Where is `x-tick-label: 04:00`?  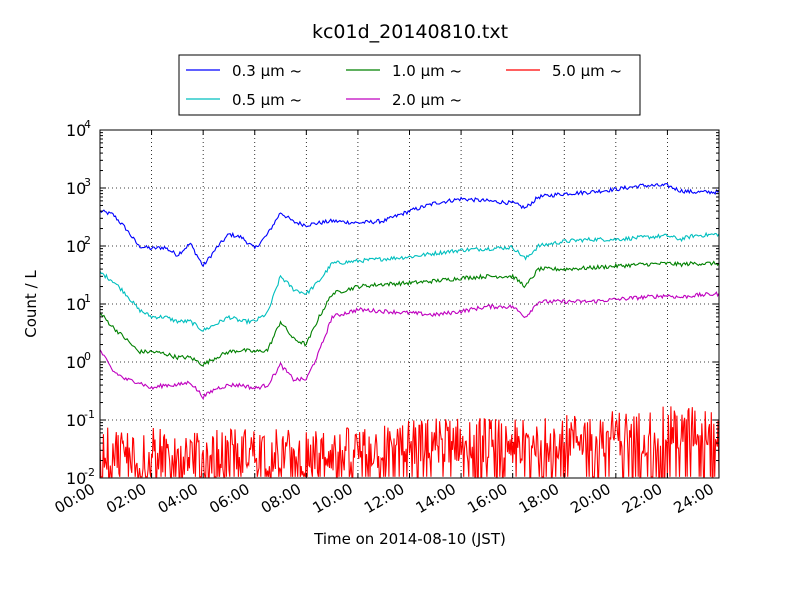 x-tick-label: 04:00 is located at coordinates (178, 498).